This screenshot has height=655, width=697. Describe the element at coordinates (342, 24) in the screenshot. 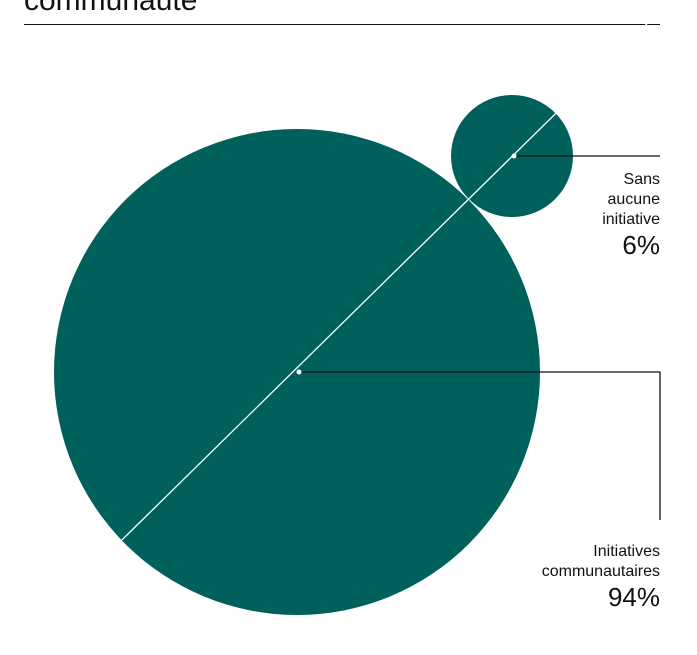

I see `title-divider` at that location.